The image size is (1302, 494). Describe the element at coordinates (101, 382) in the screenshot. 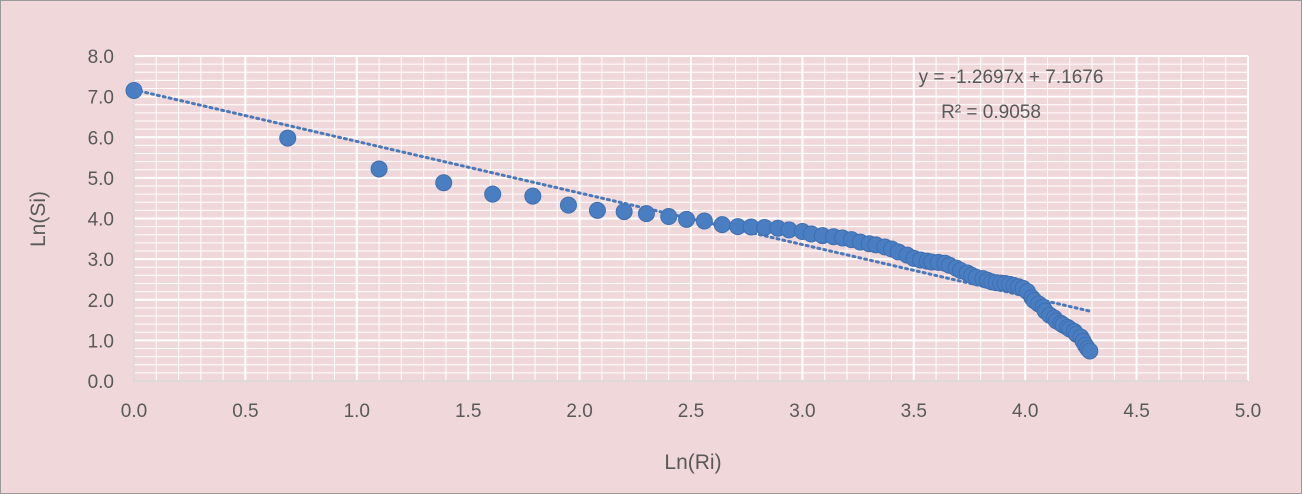

I see `y-tick-label: 0.0` at that location.